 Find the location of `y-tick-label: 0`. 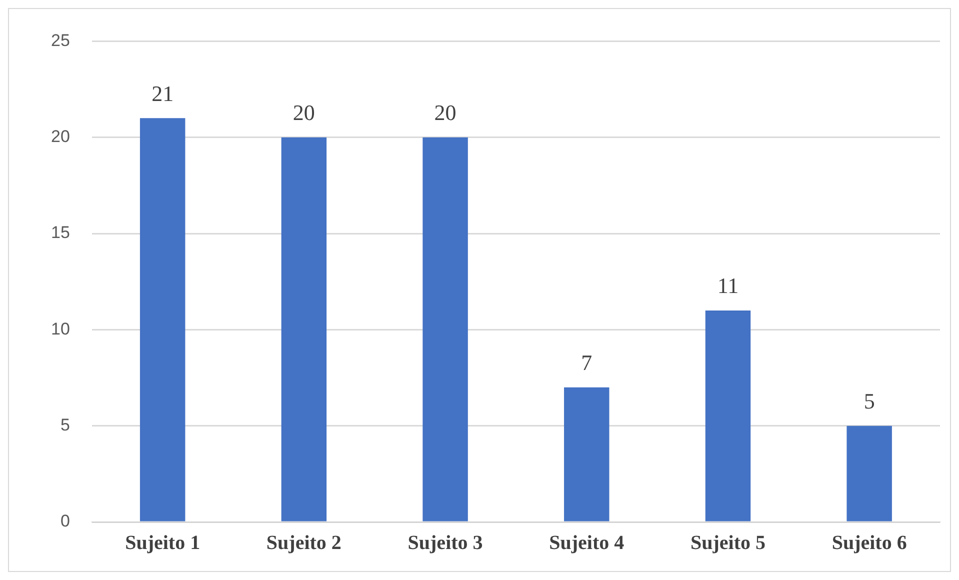

y-tick-label: 0 is located at coordinates (65, 521).